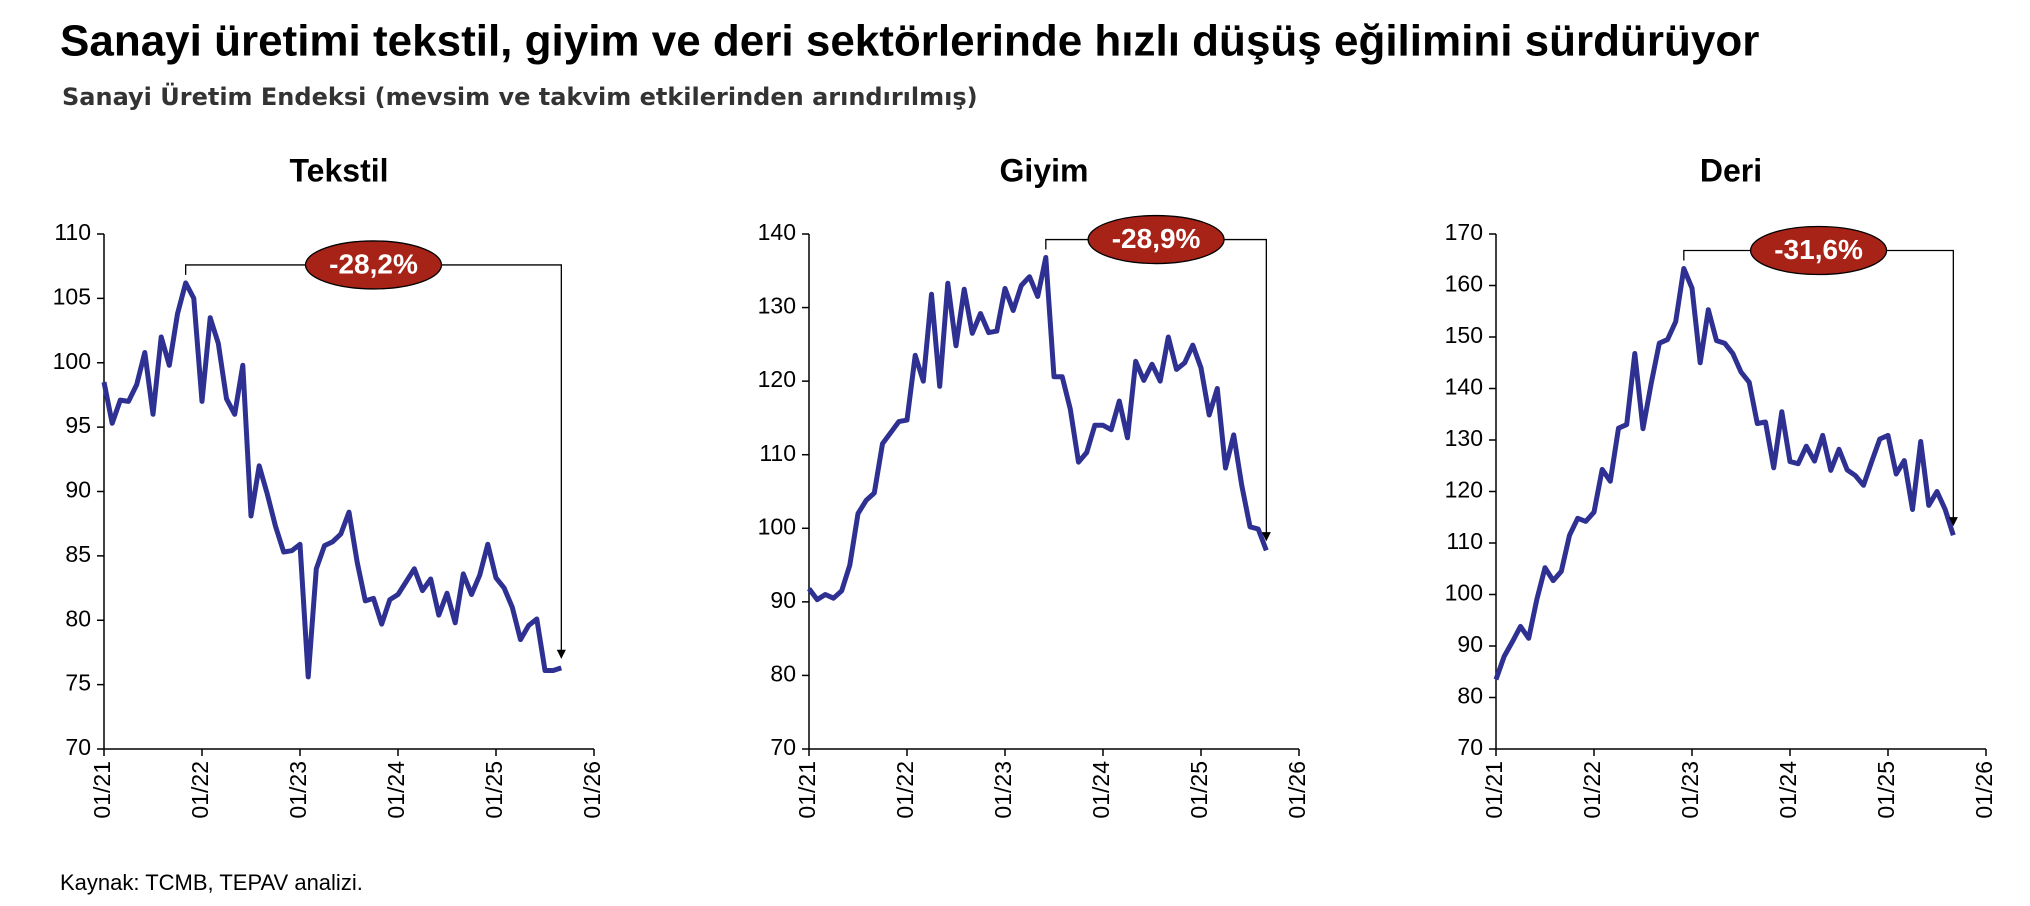  What do you see at coordinates (1731, 170) in the screenshot?
I see `chart-title: Deri` at bounding box center [1731, 170].